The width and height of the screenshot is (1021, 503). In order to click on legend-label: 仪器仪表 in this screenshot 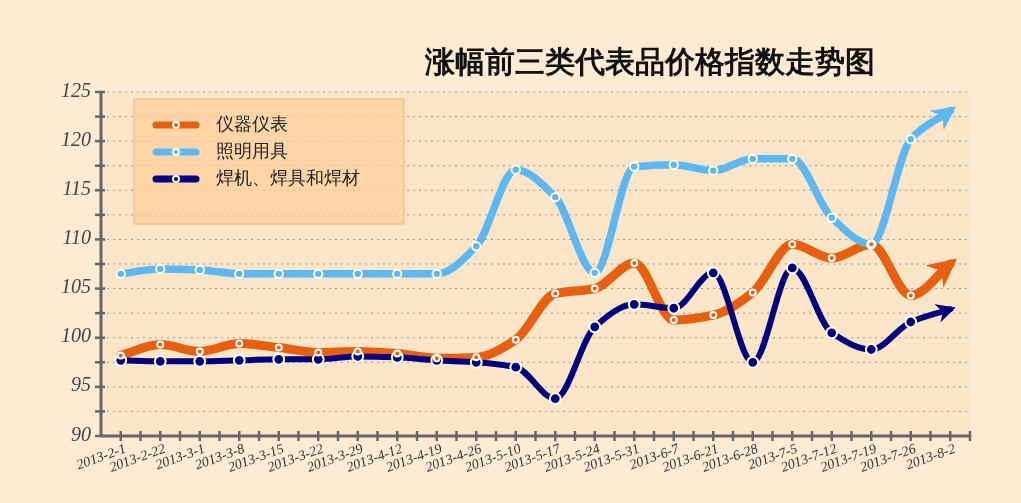, I will do `click(252, 123)`.